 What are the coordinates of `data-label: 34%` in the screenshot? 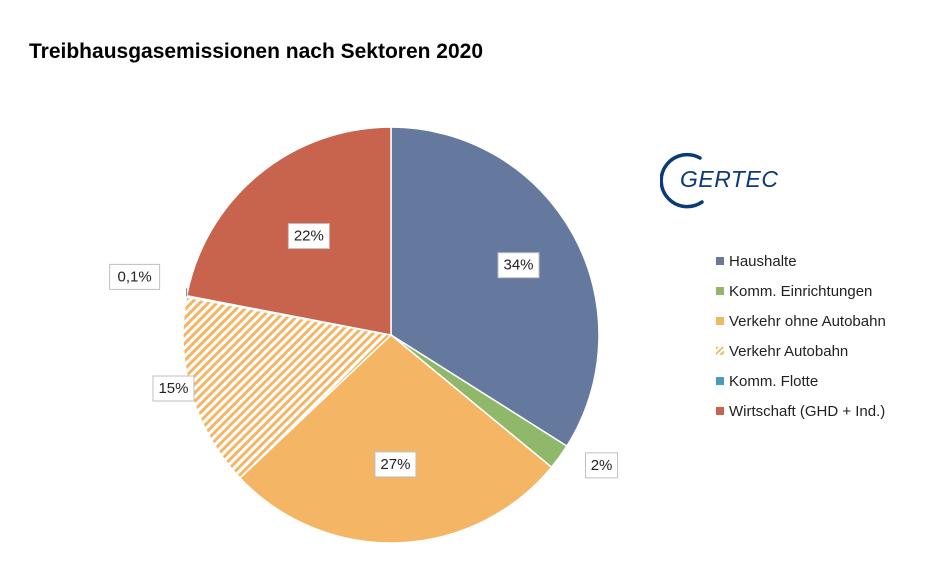 It's located at (518, 265).